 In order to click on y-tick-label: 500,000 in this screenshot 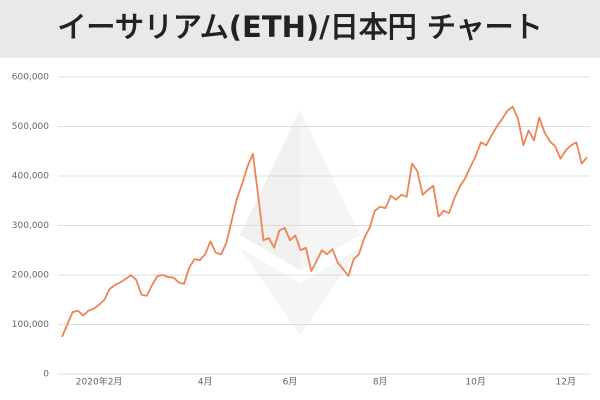, I will do `click(30, 127)`.